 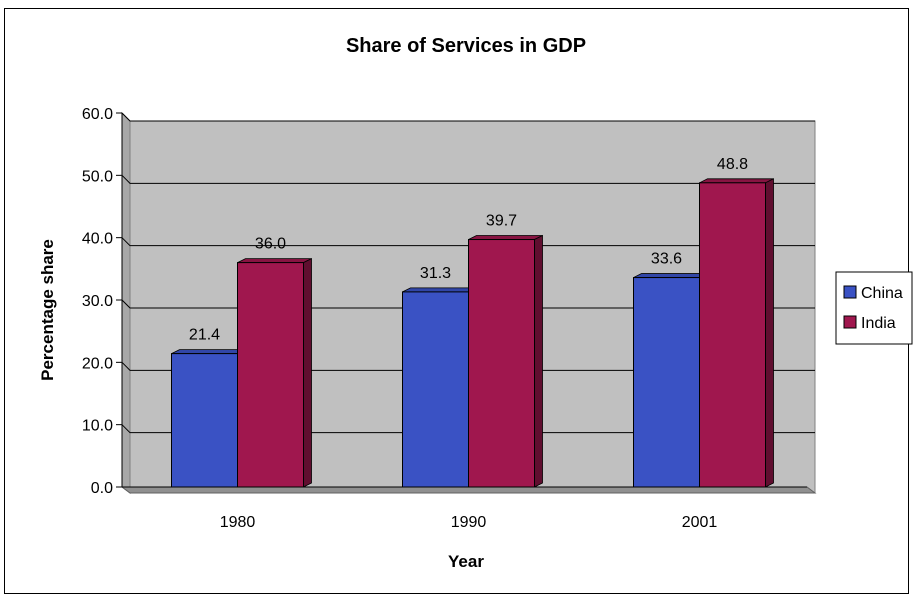 I want to click on legend-box, so click(x=874, y=308).